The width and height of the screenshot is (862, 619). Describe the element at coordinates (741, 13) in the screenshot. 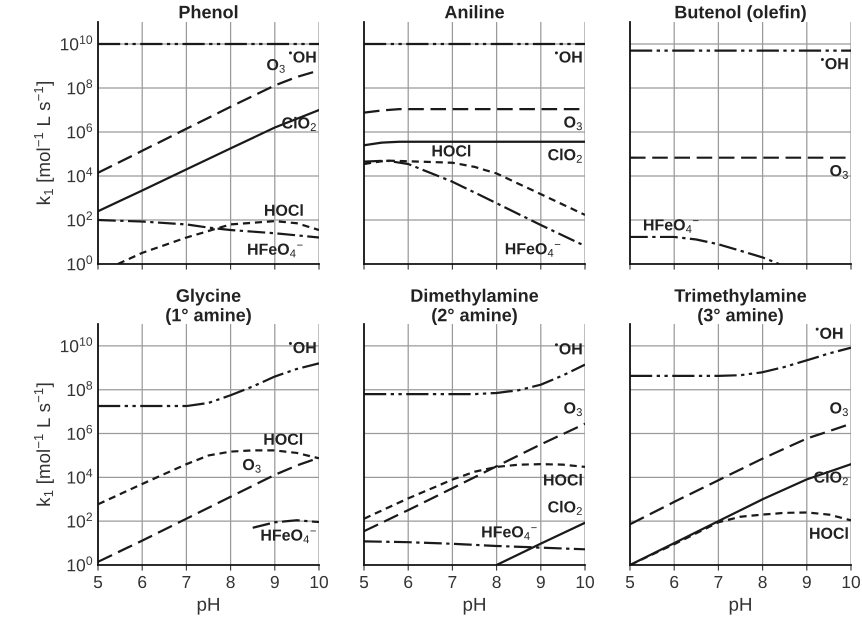

I see `chart-title: Butenol (olefin)` at that location.